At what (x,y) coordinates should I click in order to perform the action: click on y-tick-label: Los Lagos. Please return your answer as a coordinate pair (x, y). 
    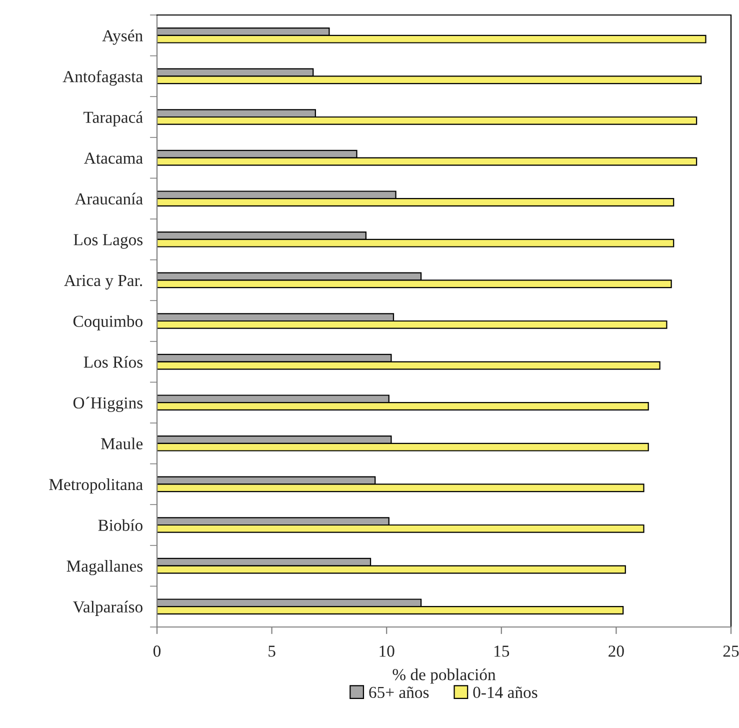
    Looking at the image, I should click on (108, 241).